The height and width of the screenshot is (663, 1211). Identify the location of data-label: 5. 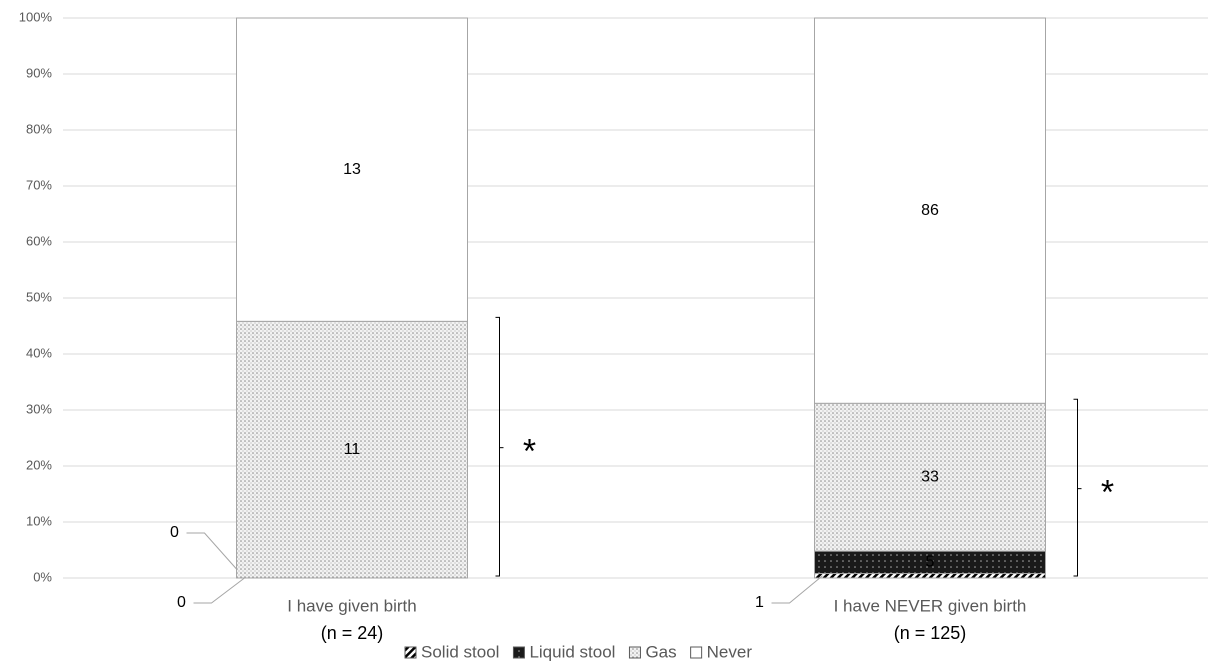
(930, 562).